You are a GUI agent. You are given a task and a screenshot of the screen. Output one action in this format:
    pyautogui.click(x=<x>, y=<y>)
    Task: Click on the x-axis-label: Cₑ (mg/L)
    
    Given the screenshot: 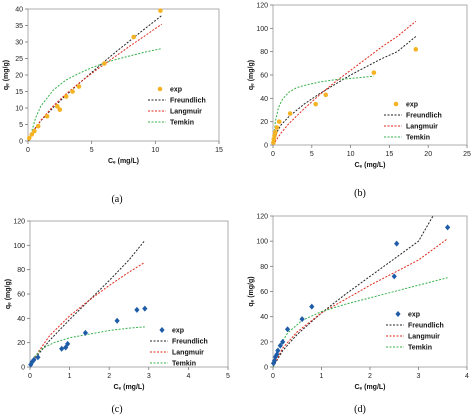 What is the action you would take?
    pyautogui.click(x=369, y=165)
    